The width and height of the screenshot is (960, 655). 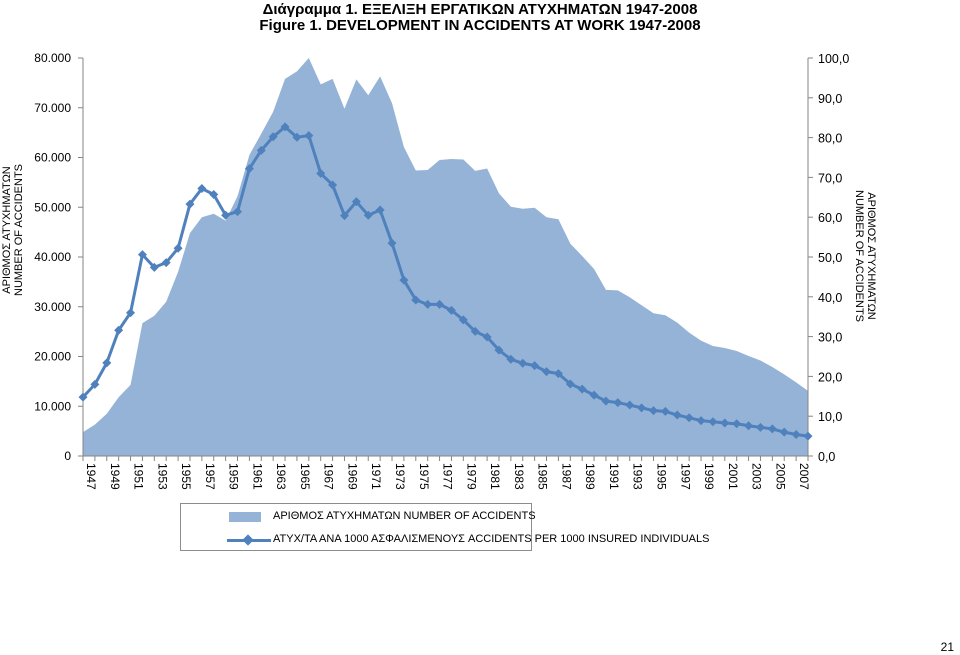 I want to click on right-tick-label: 70,0, so click(x=830, y=178).